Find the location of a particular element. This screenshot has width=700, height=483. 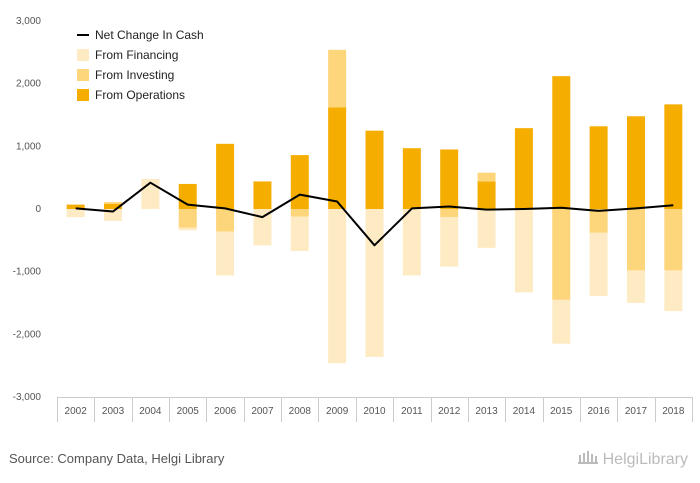

bar-from-financing-2017 is located at coordinates (635, 286).